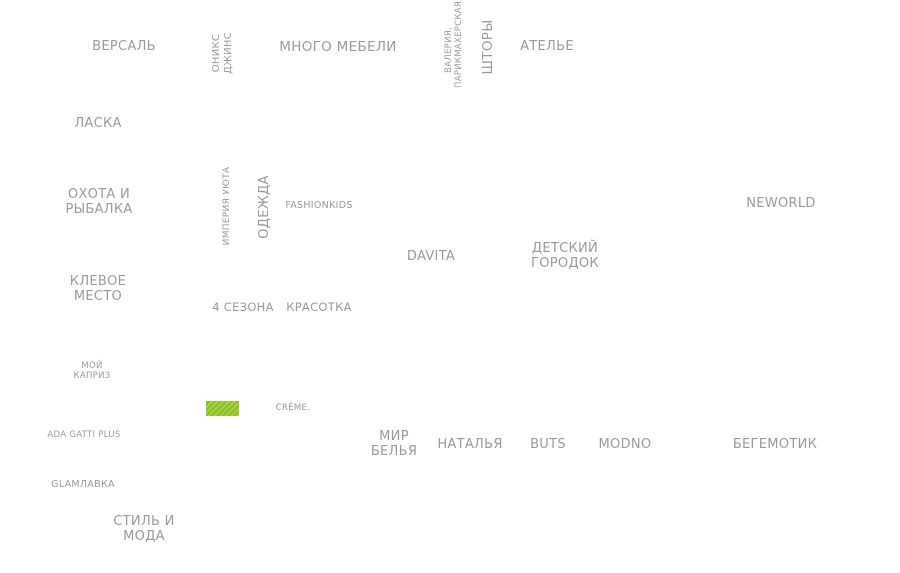  What do you see at coordinates (293, 408) in the screenshot?
I see `store-creme: CRÈME.` at bounding box center [293, 408].